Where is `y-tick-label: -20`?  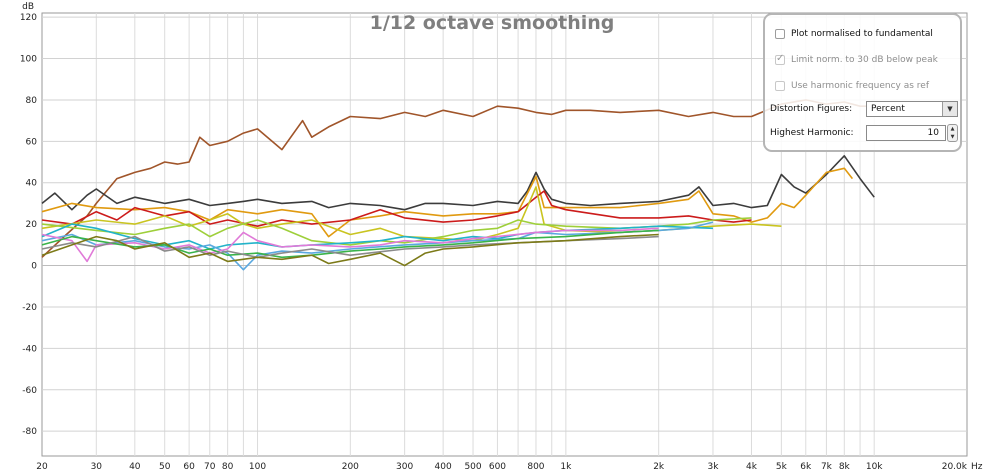 y-tick-label: -20 is located at coordinates (29, 308).